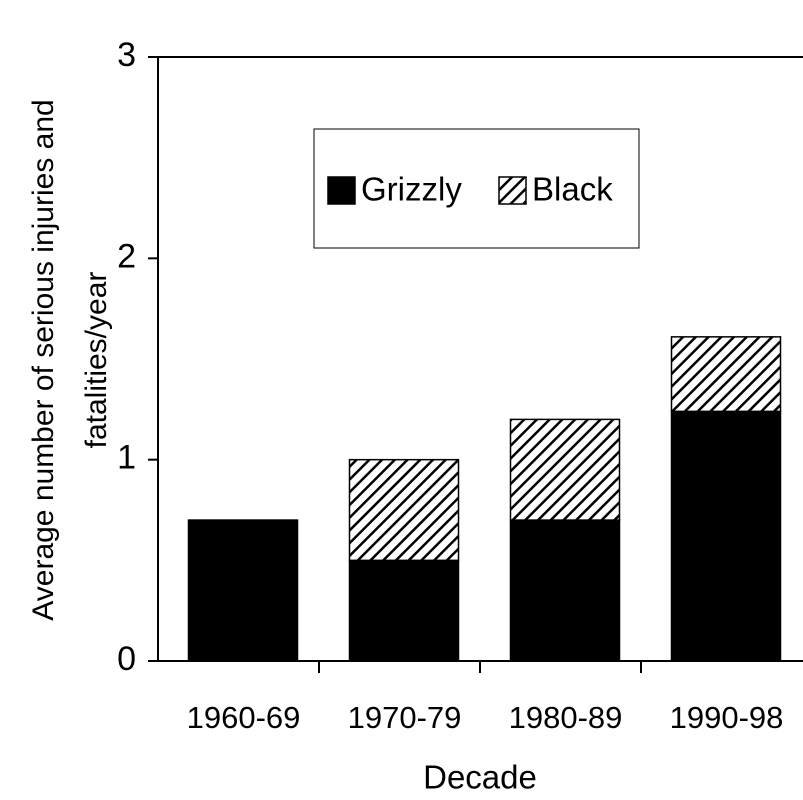 The width and height of the screenshot is (803, 800). Describe the element at coordinates (244, 717) in the screenshot. I see `x-tick-label: 1960-69` at that location.